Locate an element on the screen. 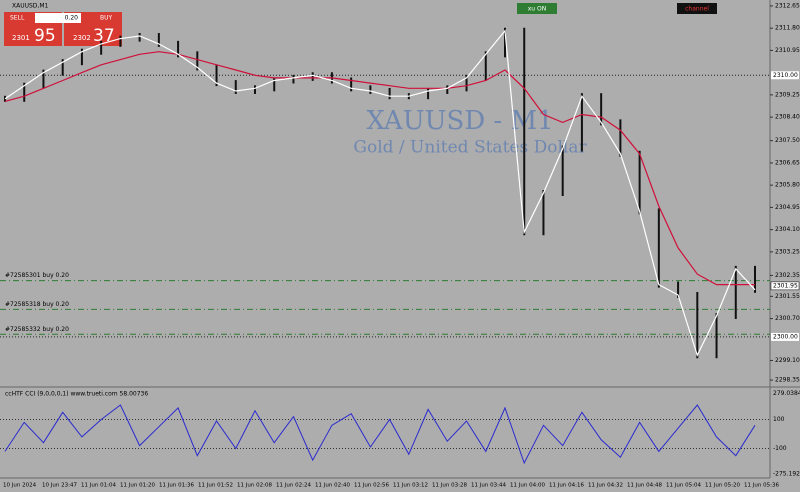  lot: 0.20 is located at coordinates (72, 18).